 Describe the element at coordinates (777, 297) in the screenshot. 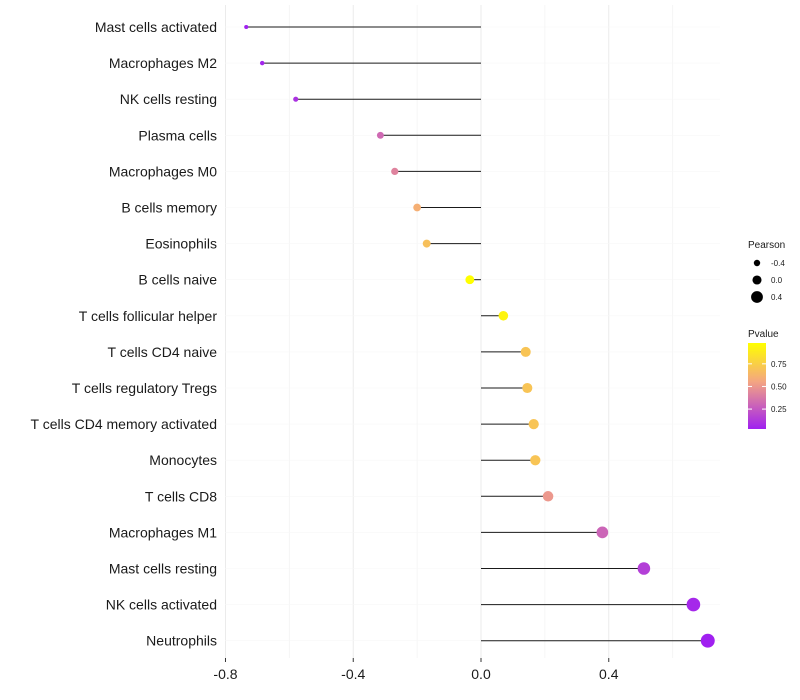

I see `size-legend-label: 0.4` at that location.